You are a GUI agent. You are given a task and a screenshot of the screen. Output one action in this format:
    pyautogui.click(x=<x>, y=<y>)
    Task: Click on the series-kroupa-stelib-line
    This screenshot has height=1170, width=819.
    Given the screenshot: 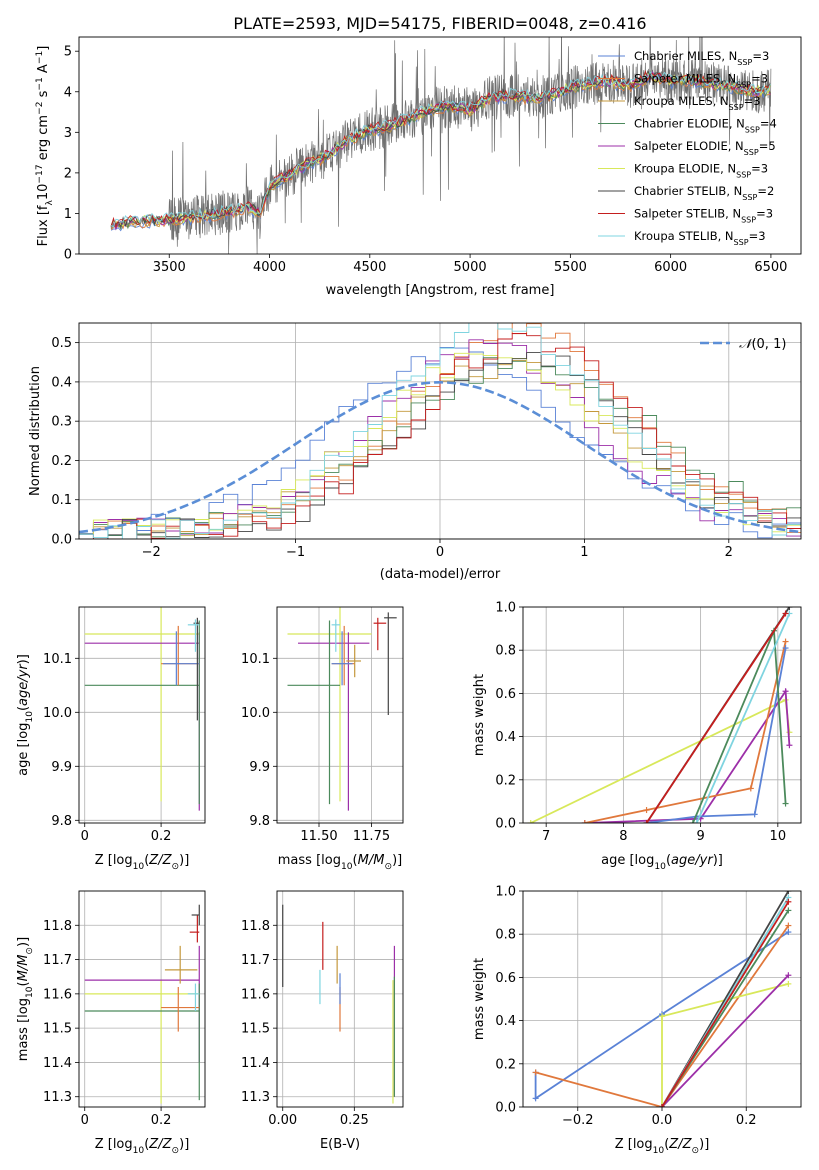 What is the action you would take?
    pyautogui.click(x=743, y=718)
    